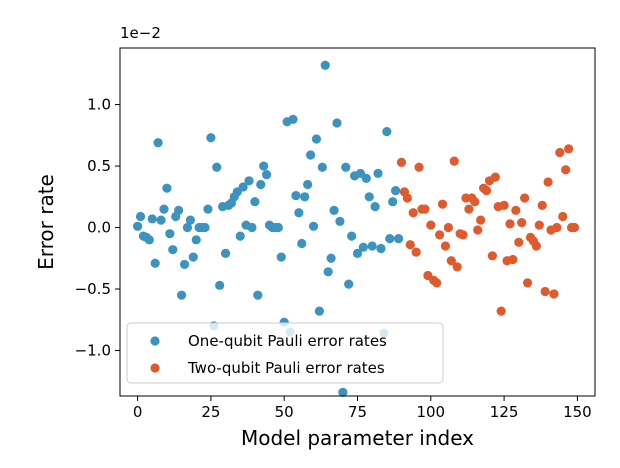 This screenshot has height=468, width=620. I want to click on x-tick-label: 100, so click(430, 412).